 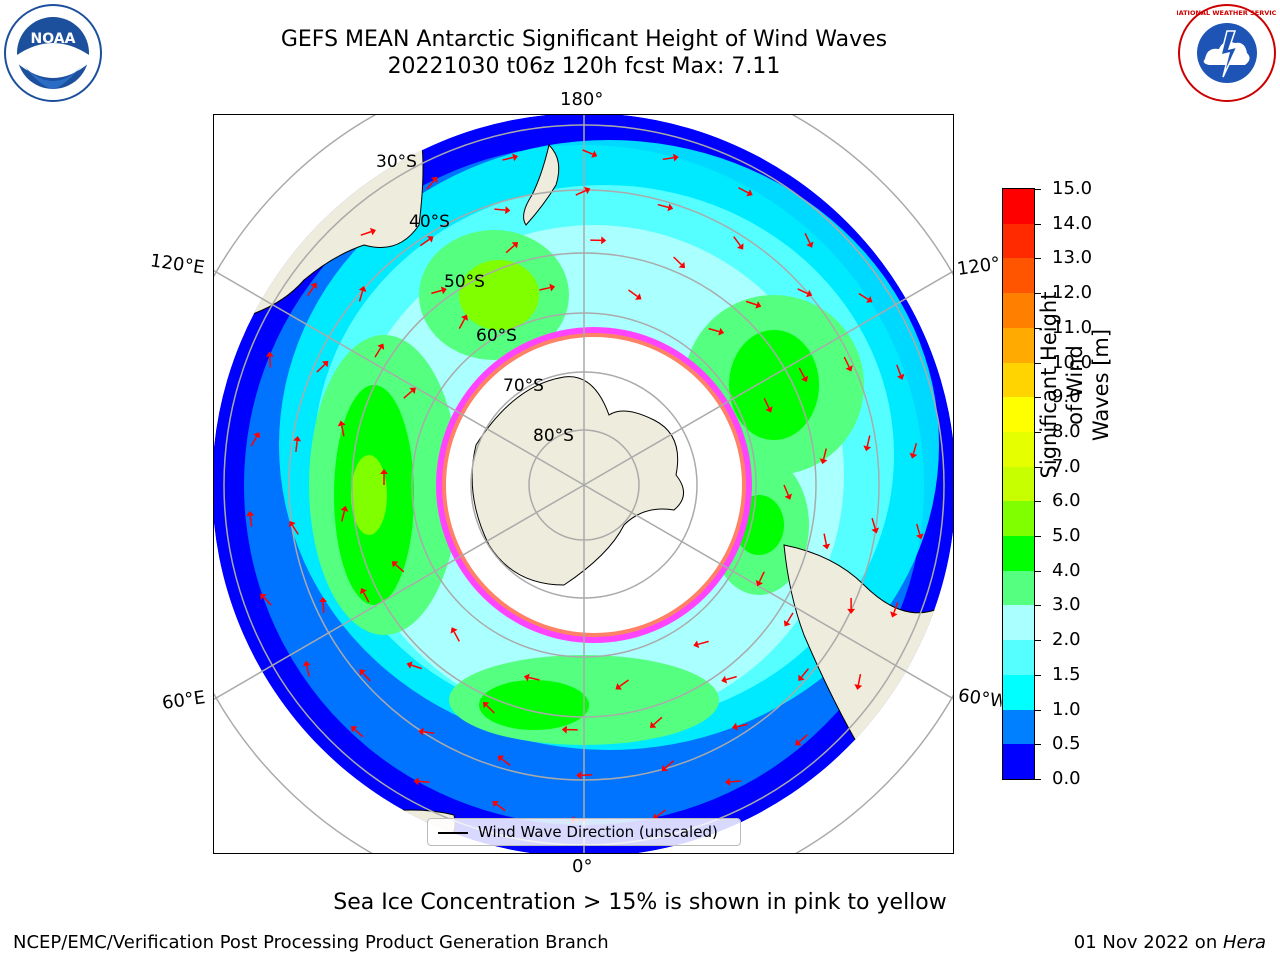 I want to click on parallel-label-50s: 50°S, so click(x=464, y=282).